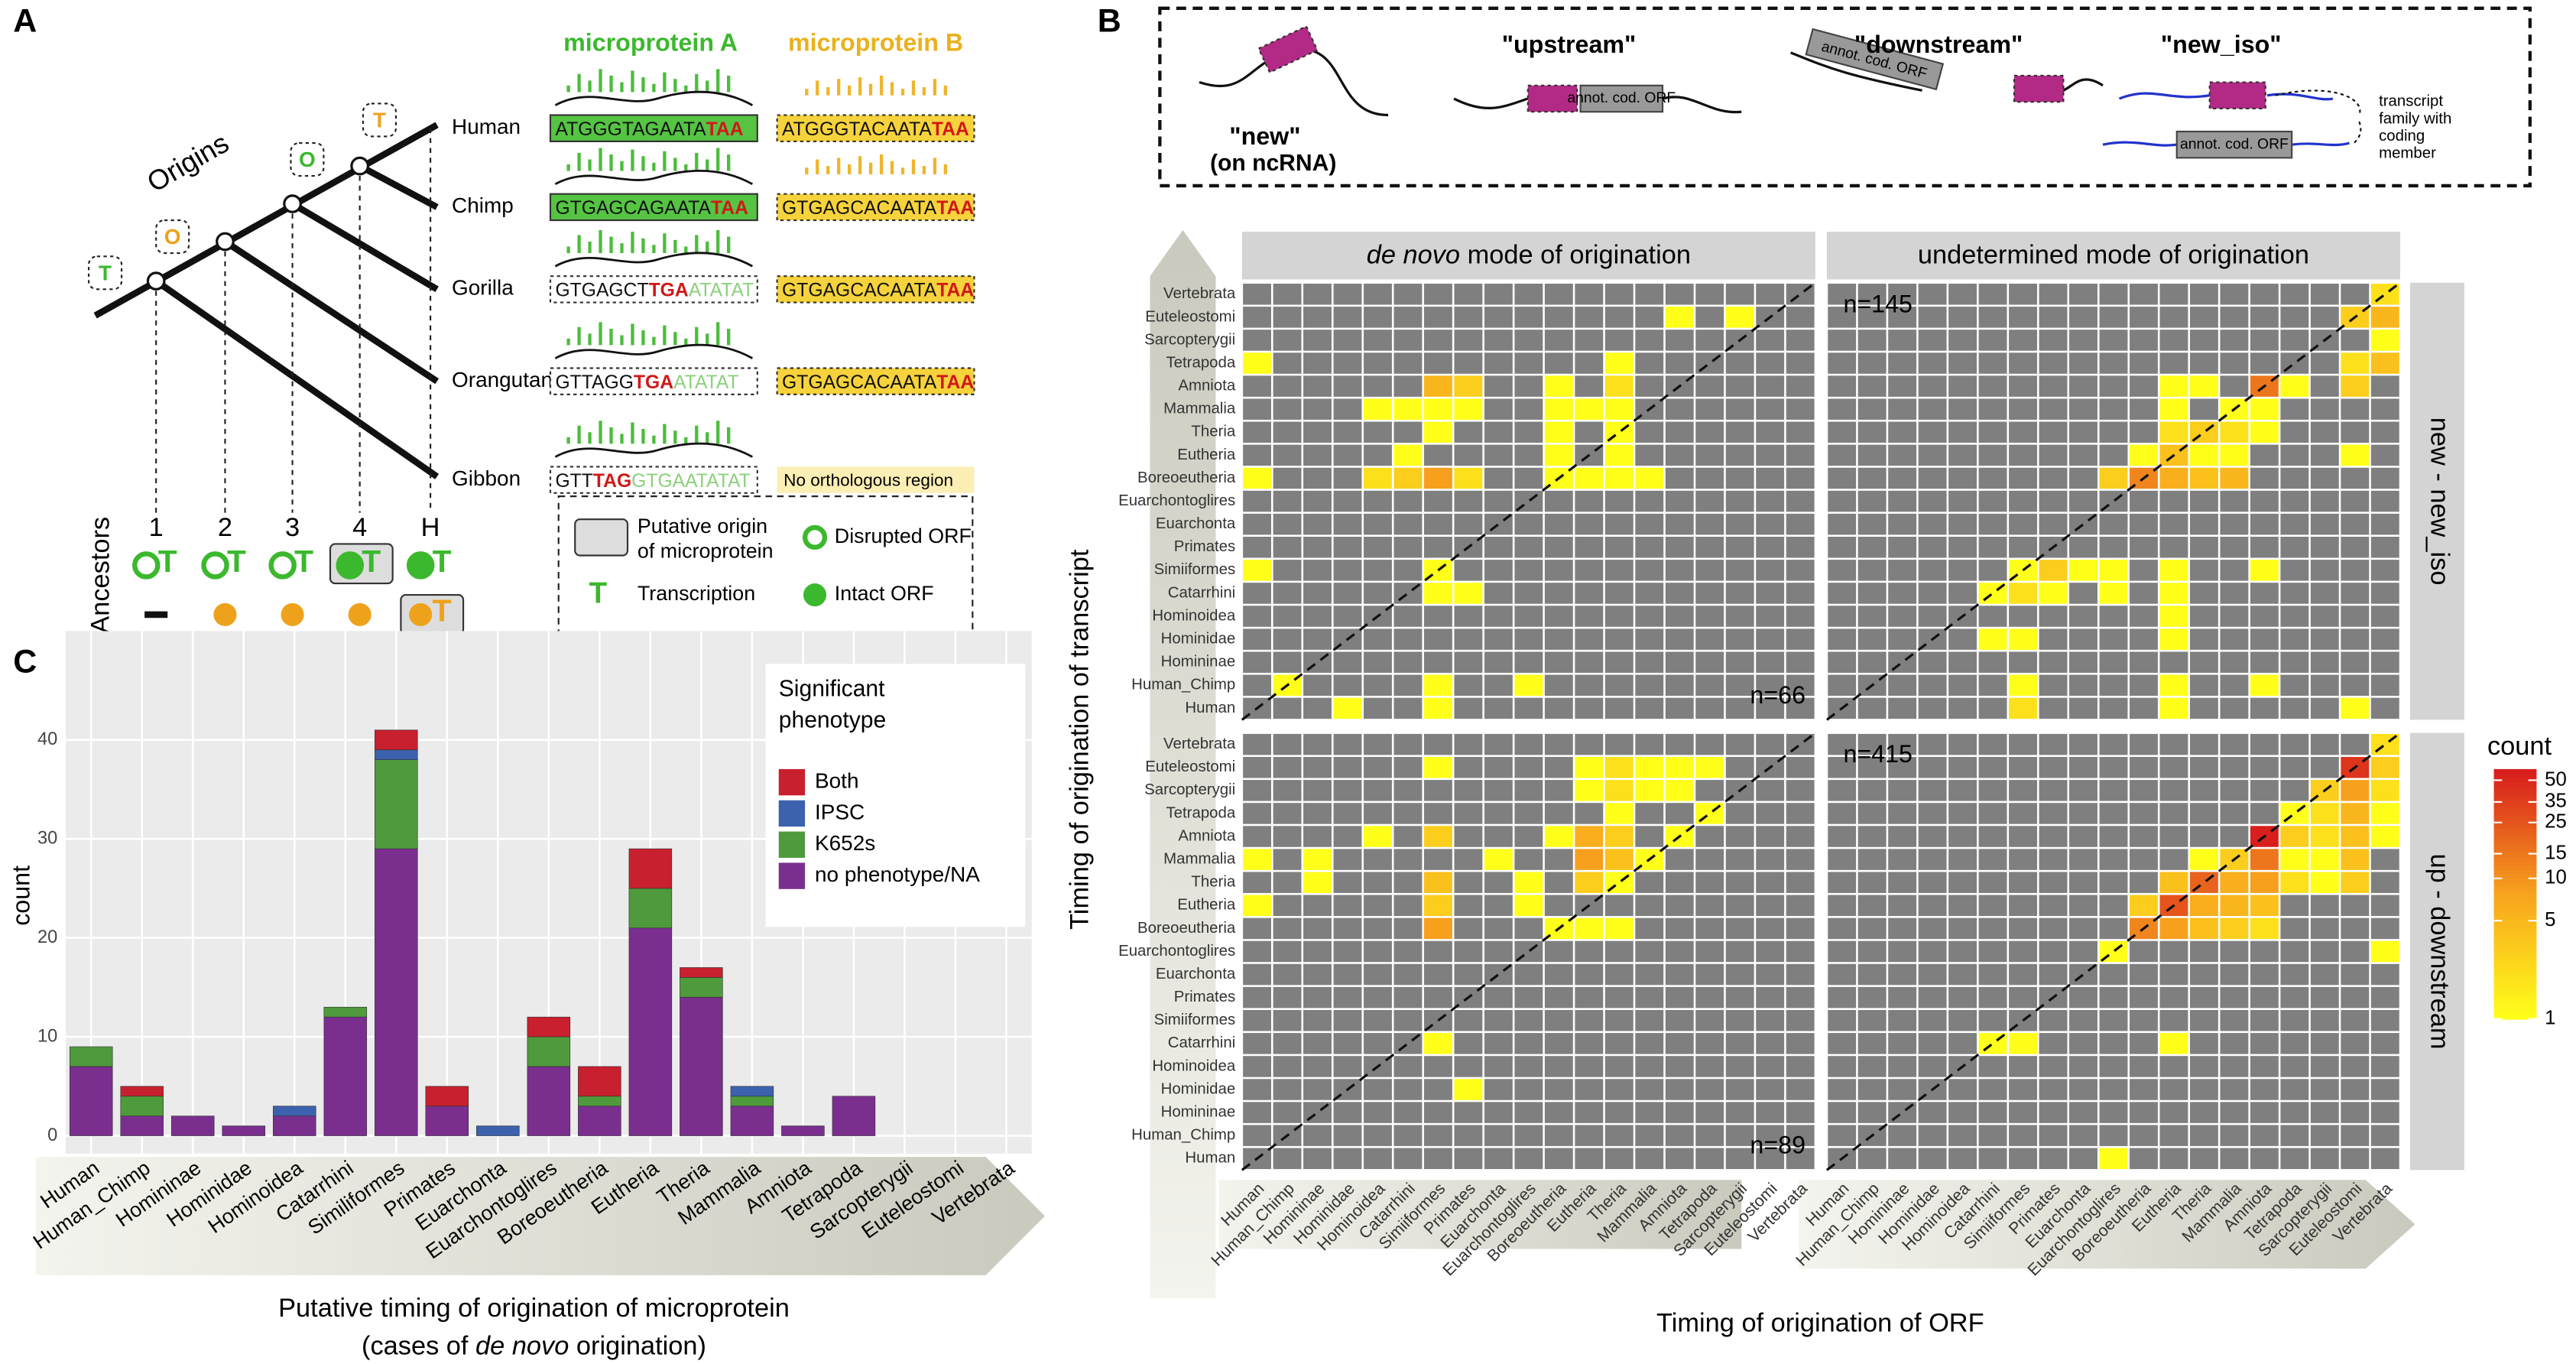  Describe the element at coordinates (860, 208) in the screenshot. I see `sequence-part: GTGAGCACAATA` at that location.